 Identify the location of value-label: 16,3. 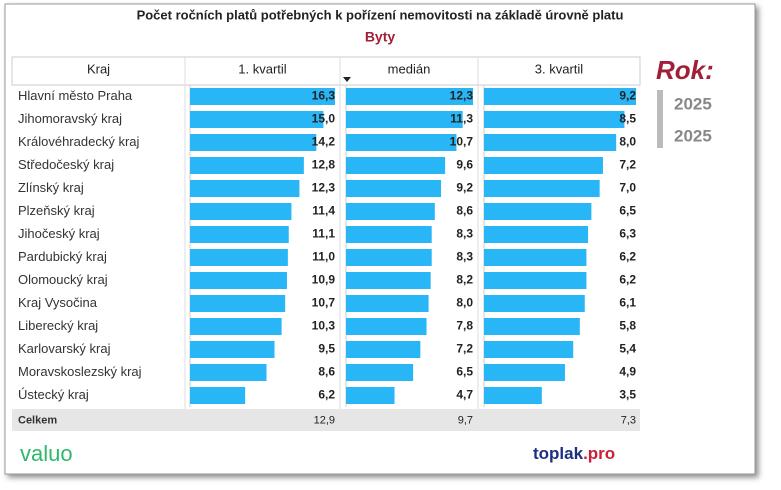
(324, 96).